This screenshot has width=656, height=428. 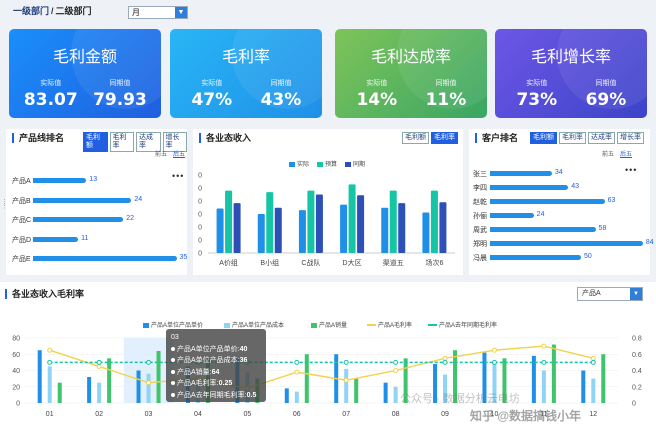 I want to click on legend-label: 产品A毛利率, so click(x=395, y=326).